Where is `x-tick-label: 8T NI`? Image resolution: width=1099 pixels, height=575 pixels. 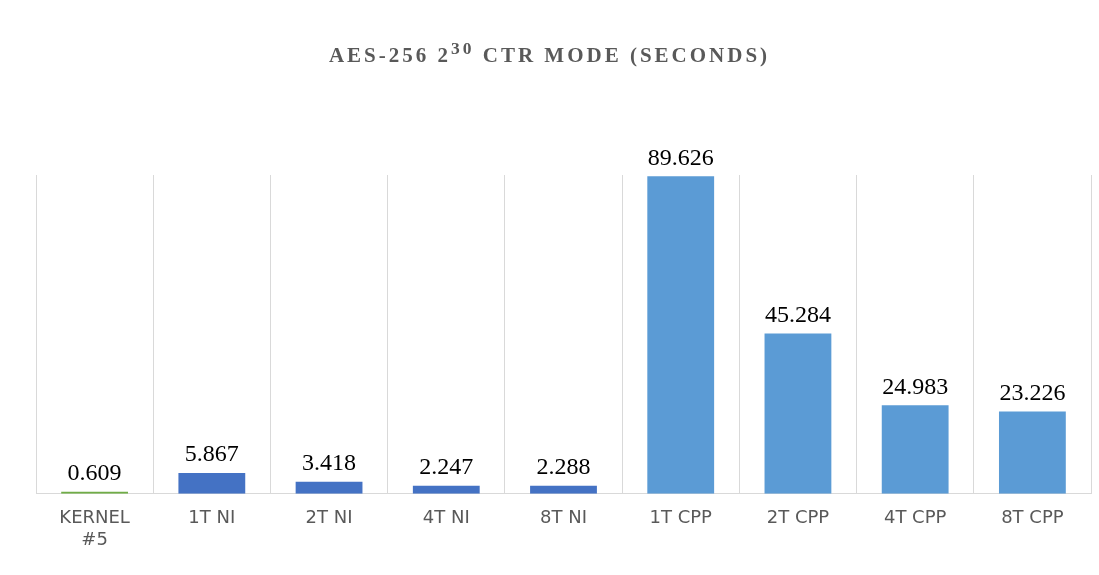
x-tick-label: 8T NI is located at coordinates (563, 517).